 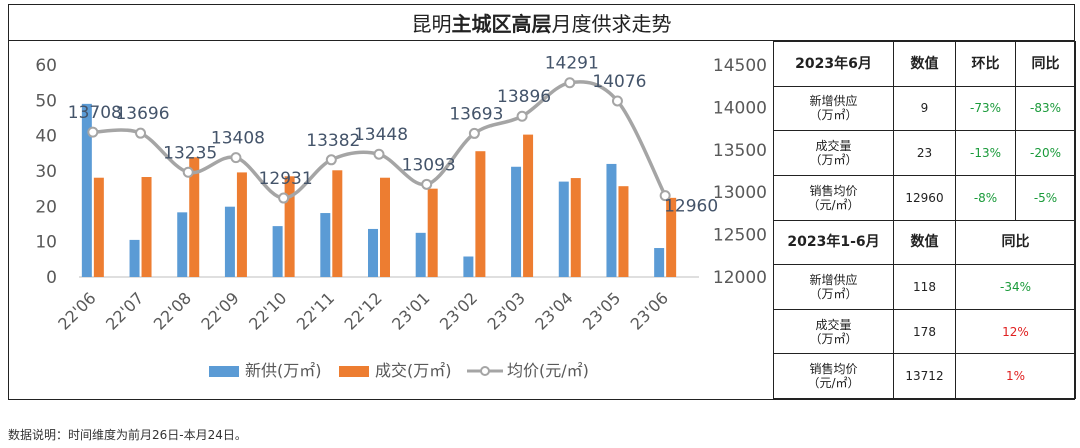 I want to click on x-tick-label: 23'02, so click(x=458, y=310).